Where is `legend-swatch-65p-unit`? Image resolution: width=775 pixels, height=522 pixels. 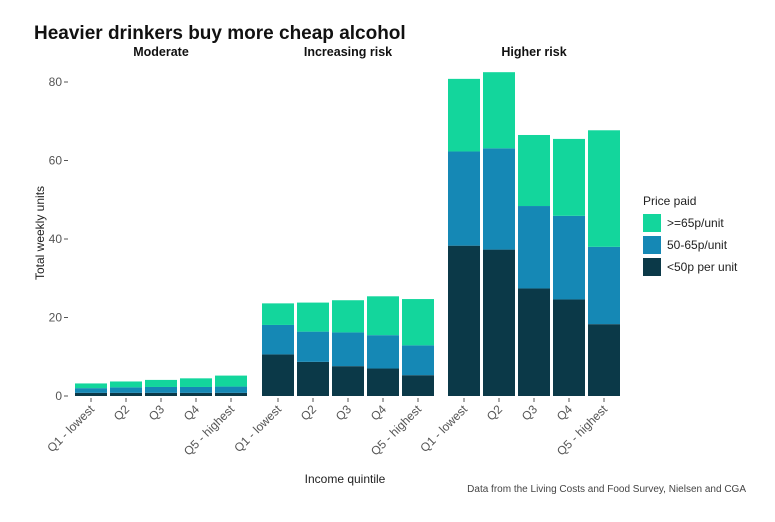 legend-swatch-65p-unit is located at coordinates (652, 223).